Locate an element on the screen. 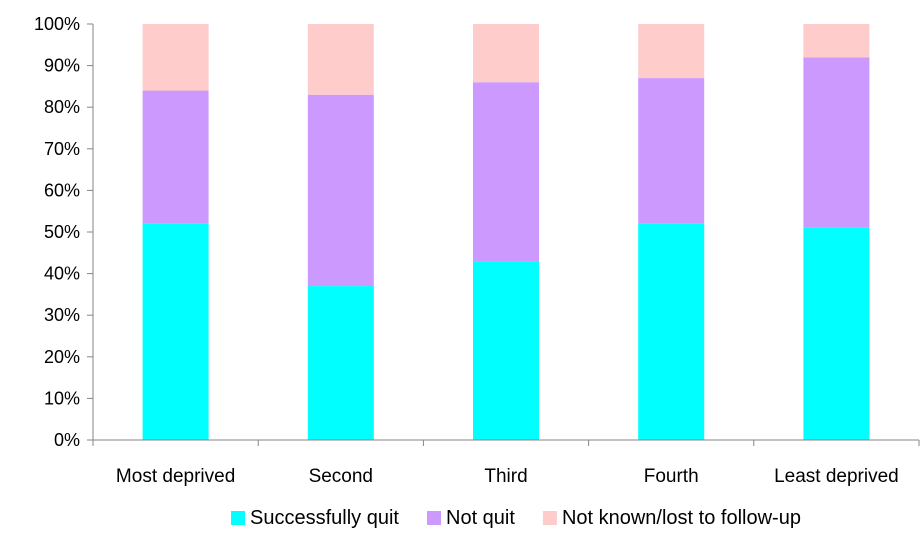 Image resolution: width=921 pixels, height=538 pixels. y-axis: 0% 10% 20% 30% 40% 50% 60% 70% 80% 90% 100% is located at coordinates (64, 232).